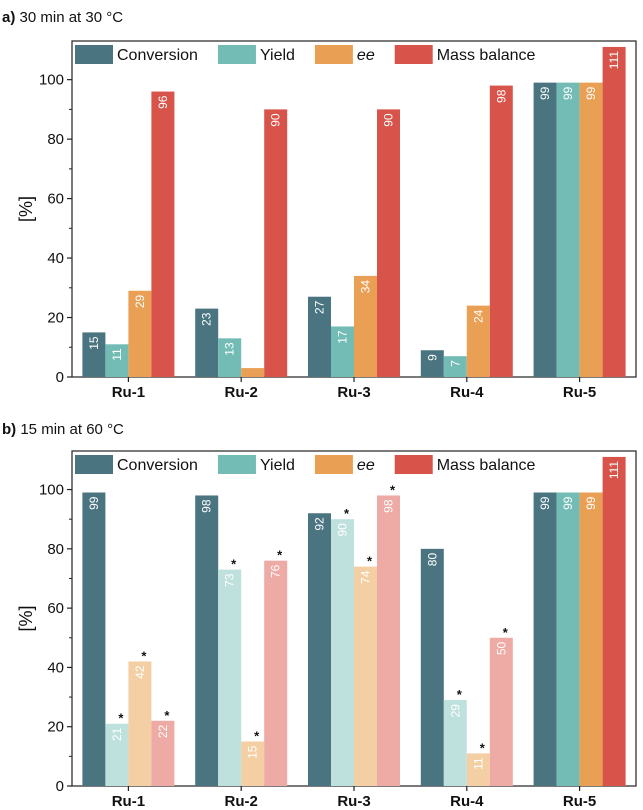  What do you see at coordinates (26, 618) in the screenshot?
I see `panel-b-y-axis-title: [%]` at bounding box center [26, 618].